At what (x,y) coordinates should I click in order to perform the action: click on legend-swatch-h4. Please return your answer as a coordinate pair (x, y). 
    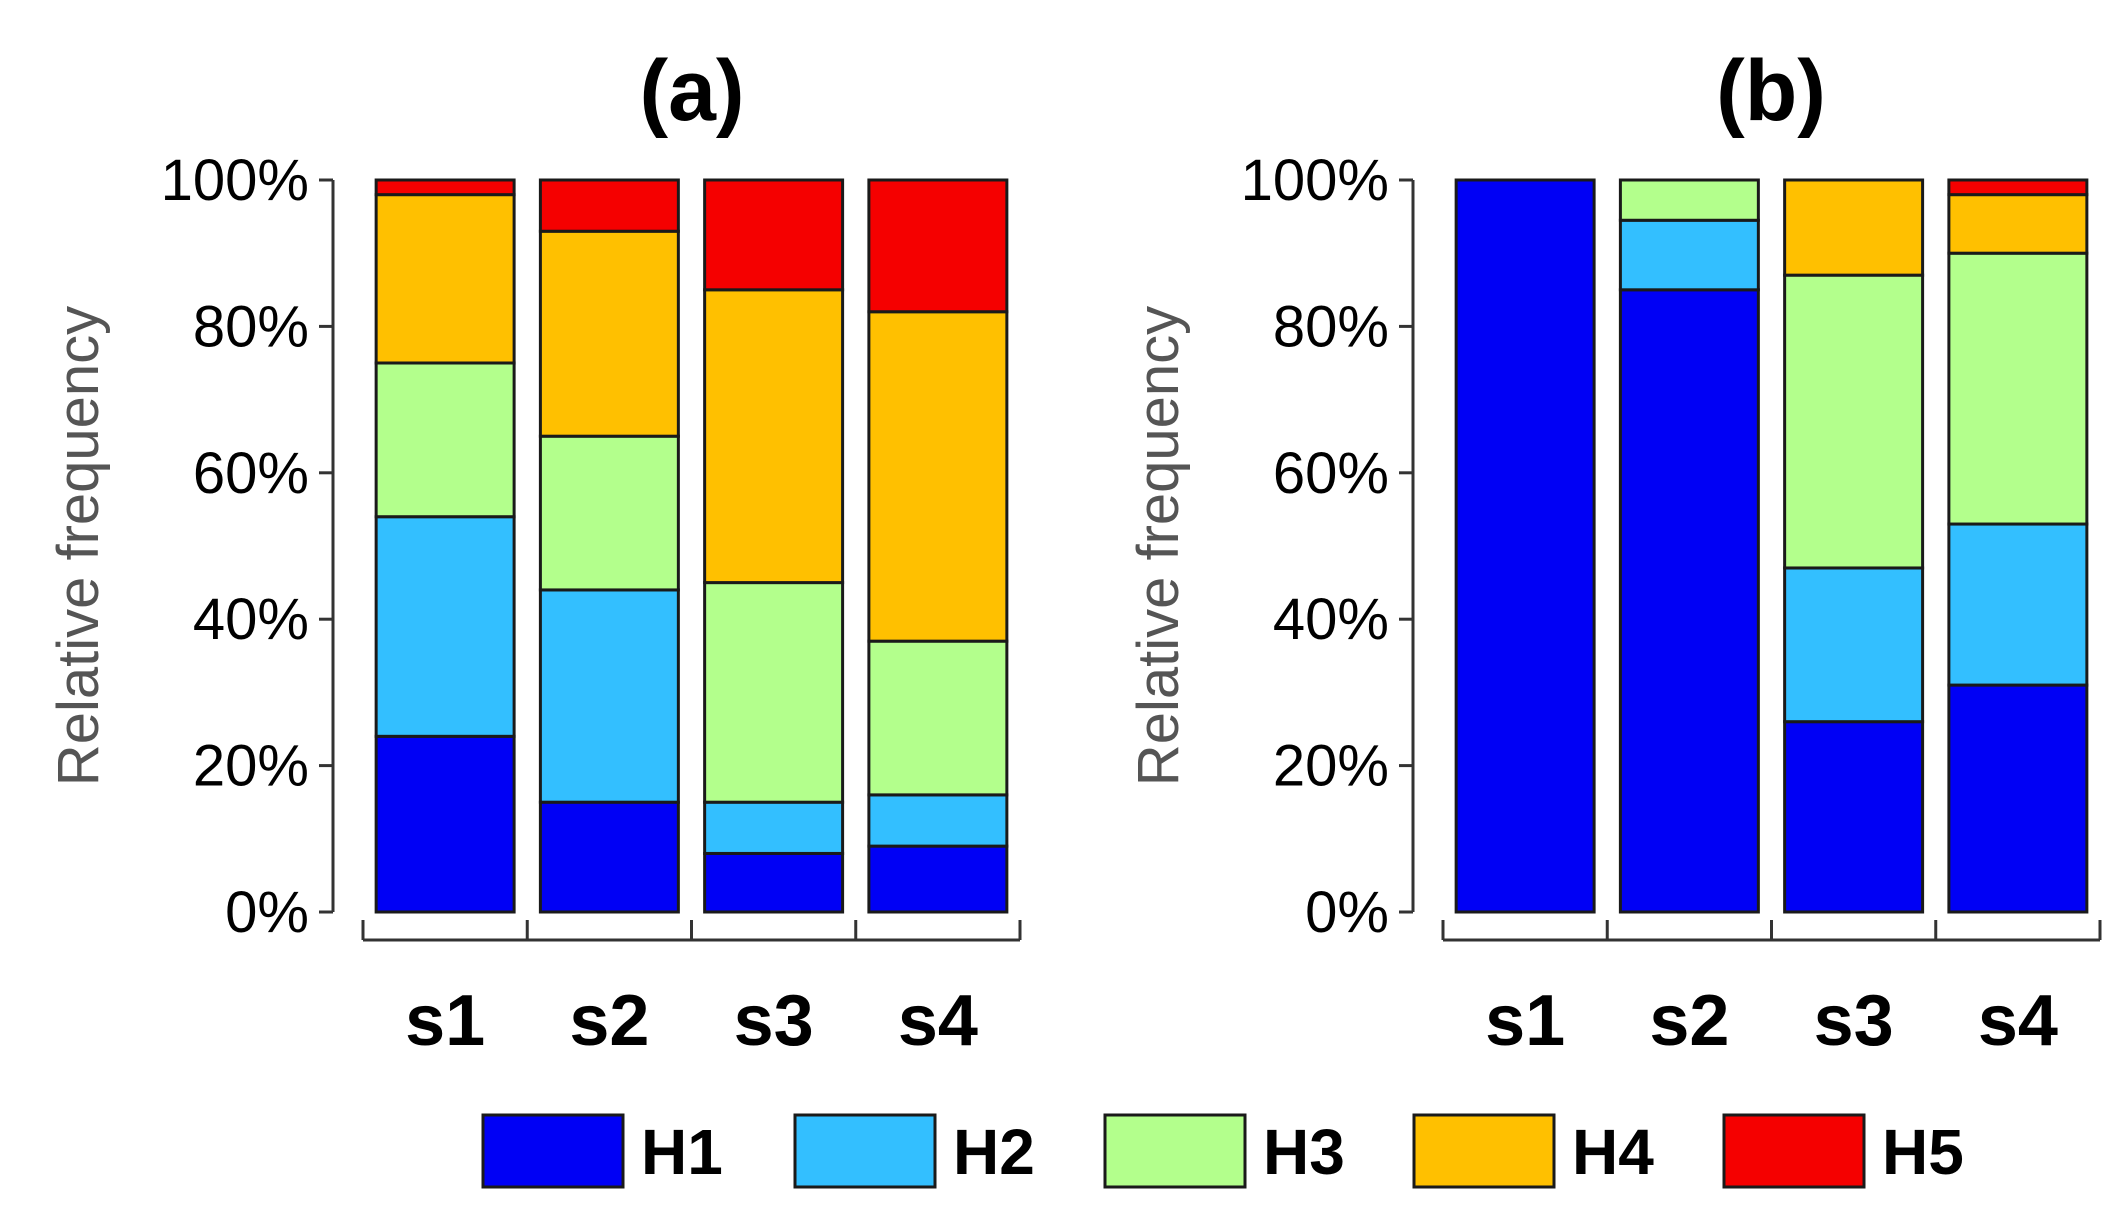
    Looking at the image, I should click on (1484, 1151).